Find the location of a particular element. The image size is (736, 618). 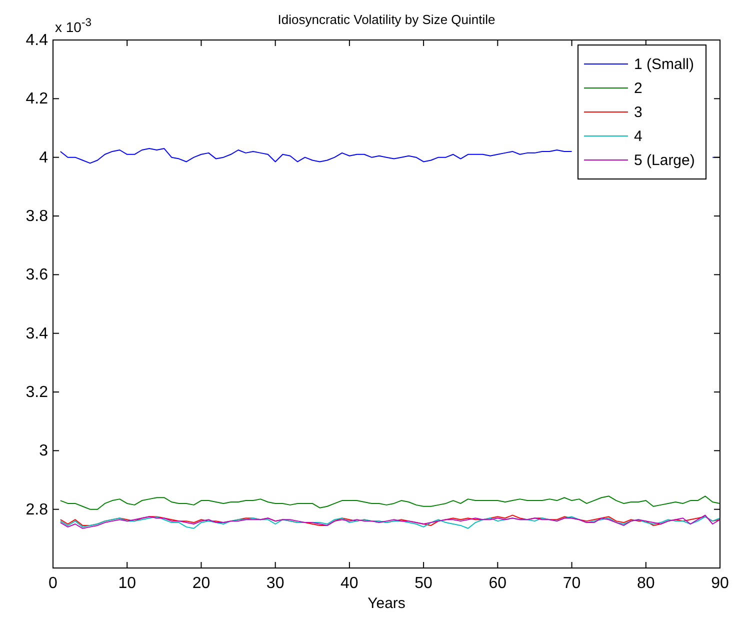

legend-label: 1 (Small) is located at coordinates (664, 64).